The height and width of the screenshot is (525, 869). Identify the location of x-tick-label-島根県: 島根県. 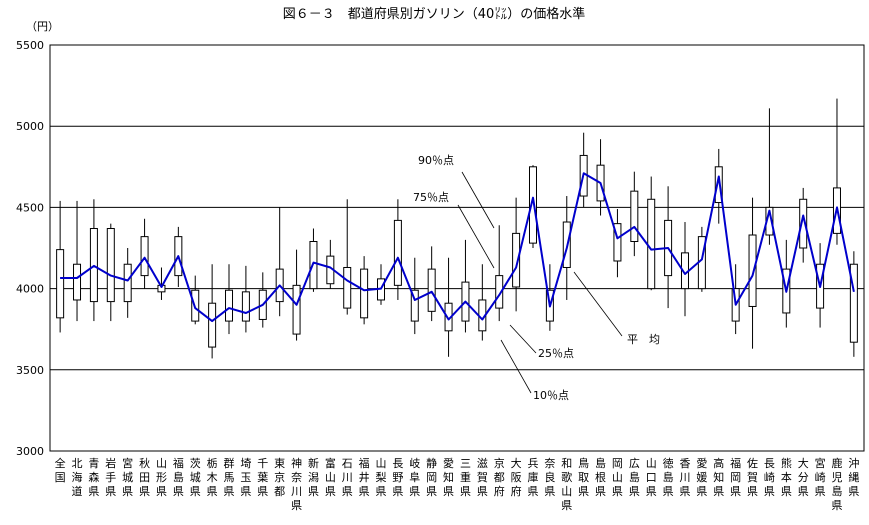
(600, 477).